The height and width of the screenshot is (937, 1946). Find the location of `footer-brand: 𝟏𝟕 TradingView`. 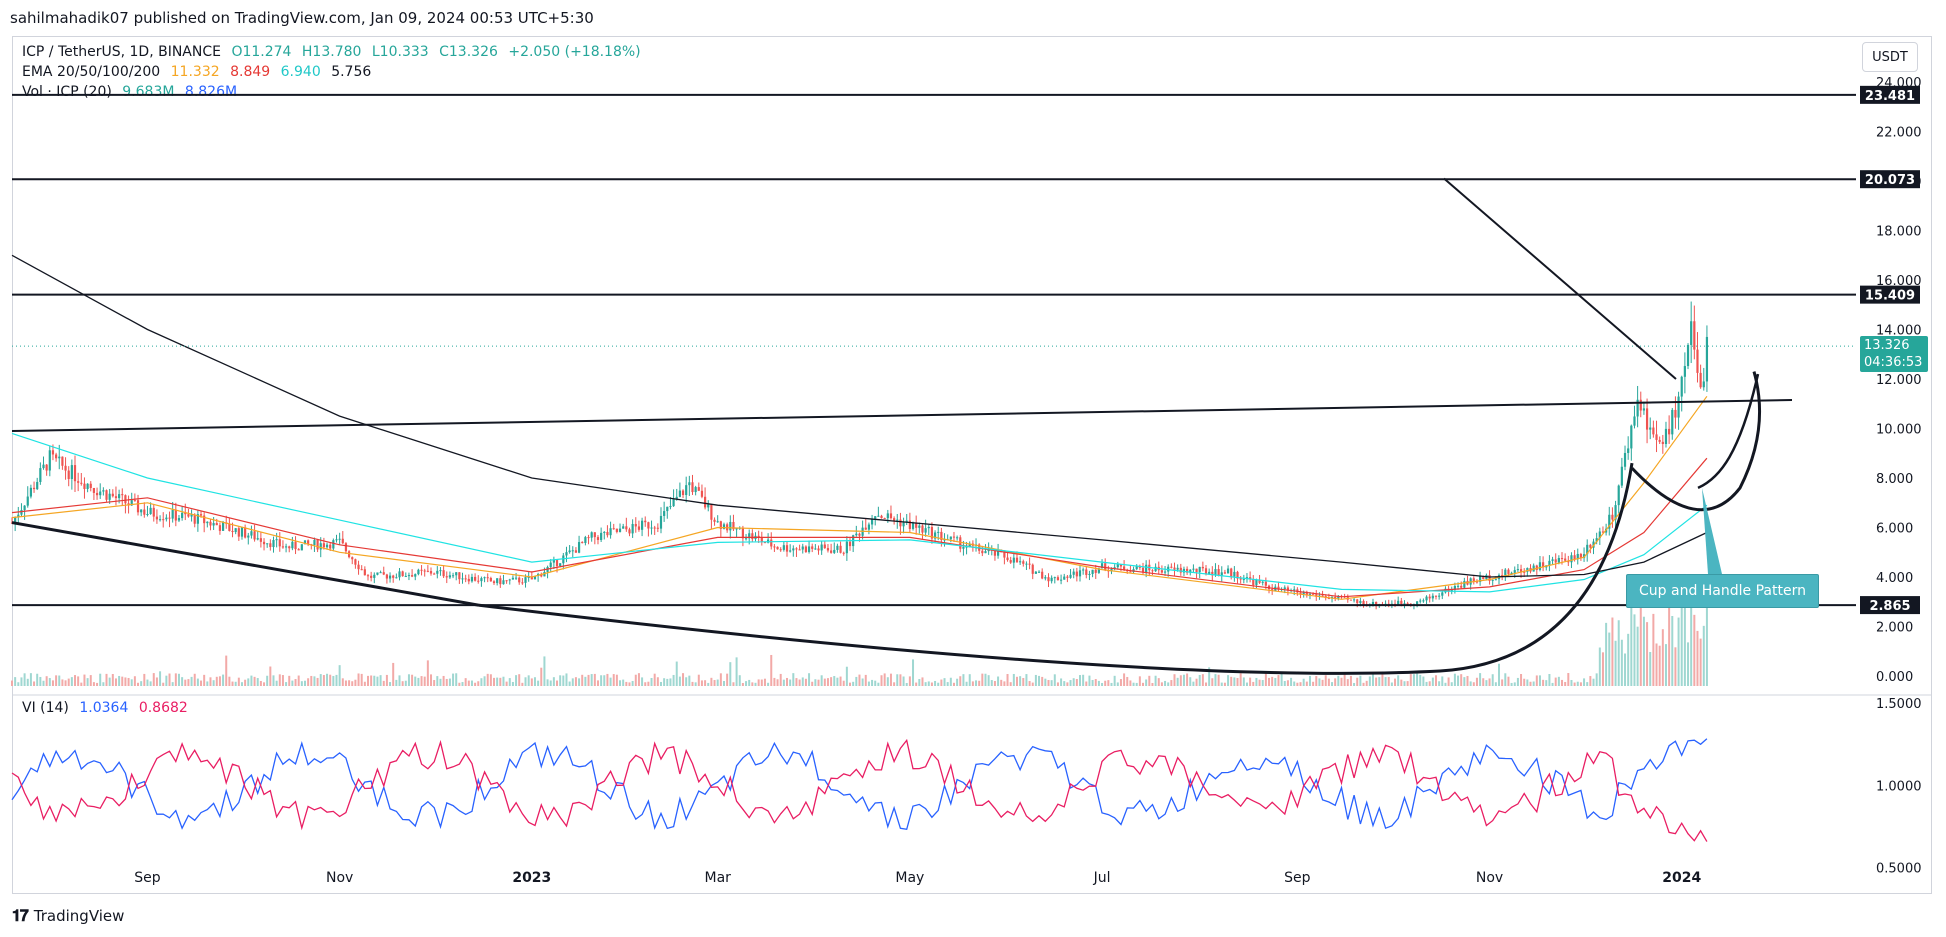

footer-brand: 𝟏𝟕 TradingView is located at coordinates (68, 916).